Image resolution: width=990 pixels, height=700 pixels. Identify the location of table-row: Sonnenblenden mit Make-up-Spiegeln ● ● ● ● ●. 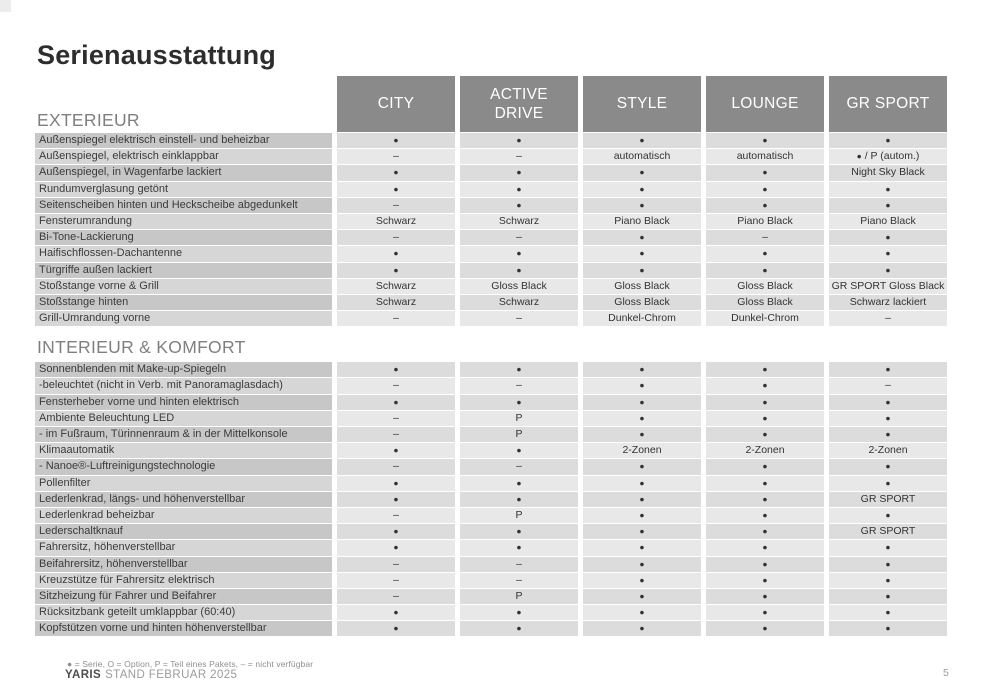
(491, 370).